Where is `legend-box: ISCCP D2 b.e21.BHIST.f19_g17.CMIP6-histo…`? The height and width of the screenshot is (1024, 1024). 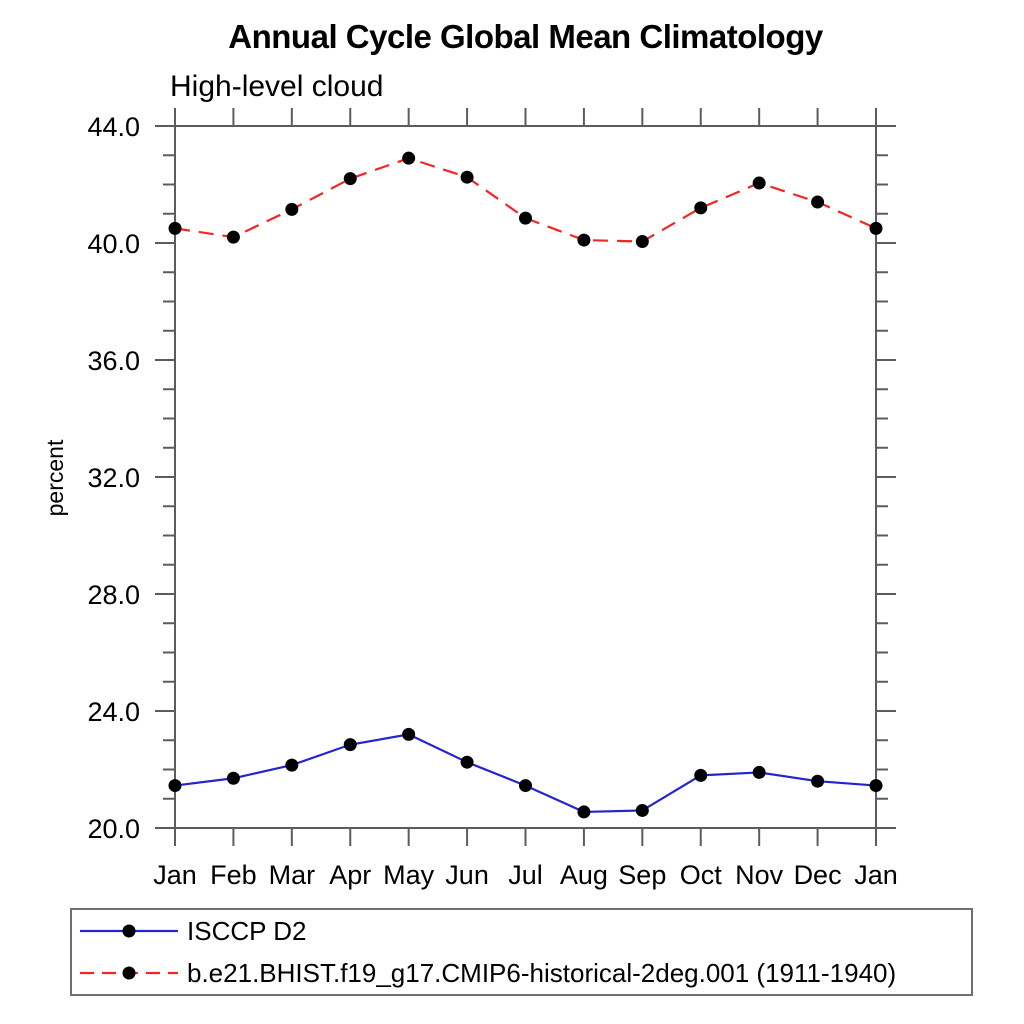
legend-box: ISCCP D2 b.e21.BHIST.f19_g17.CMIP6-histo… is located at coordinates (521, 952).